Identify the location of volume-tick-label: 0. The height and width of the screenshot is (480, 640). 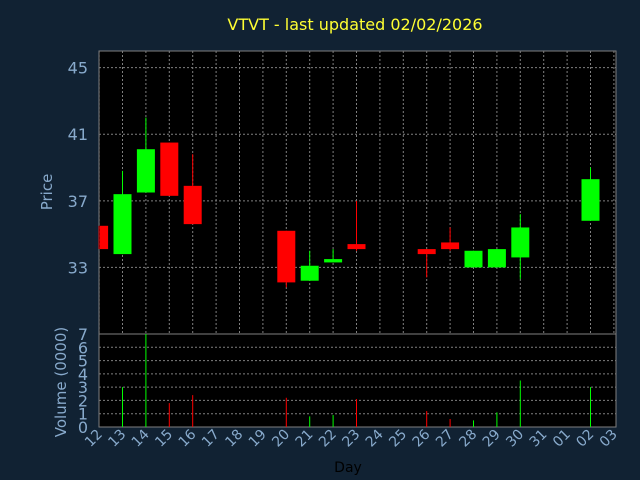
(83, 427).